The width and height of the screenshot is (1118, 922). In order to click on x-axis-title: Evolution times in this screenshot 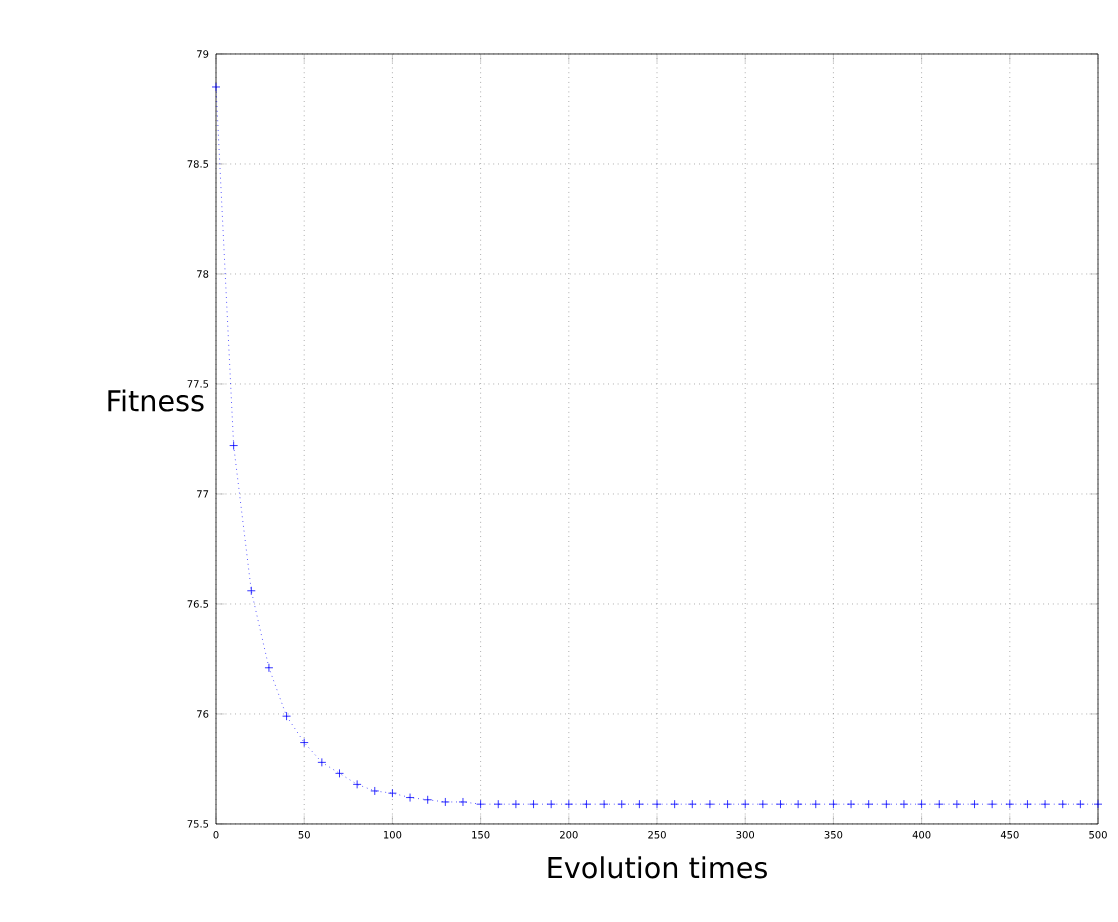, I will do `click(657, 867)`.